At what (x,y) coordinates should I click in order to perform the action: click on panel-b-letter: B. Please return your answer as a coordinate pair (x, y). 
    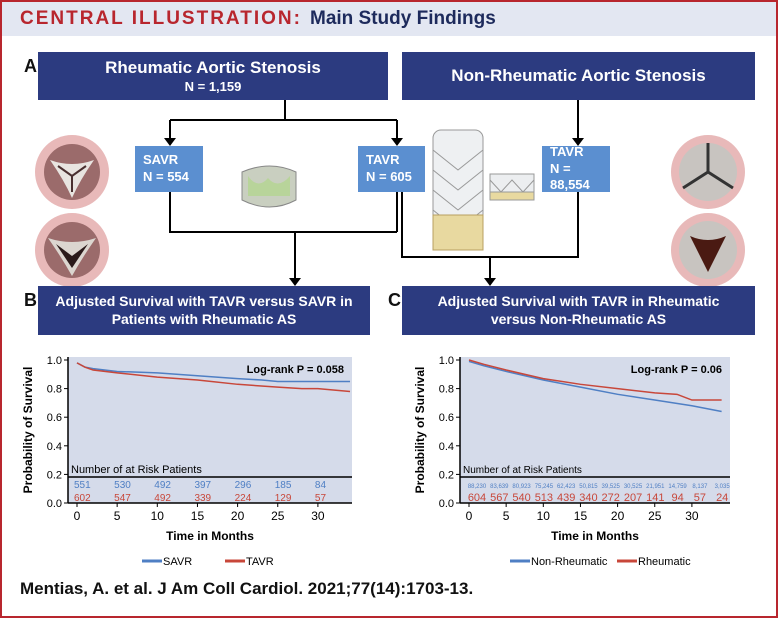
    Looking at the image, I should click on (30, 300).